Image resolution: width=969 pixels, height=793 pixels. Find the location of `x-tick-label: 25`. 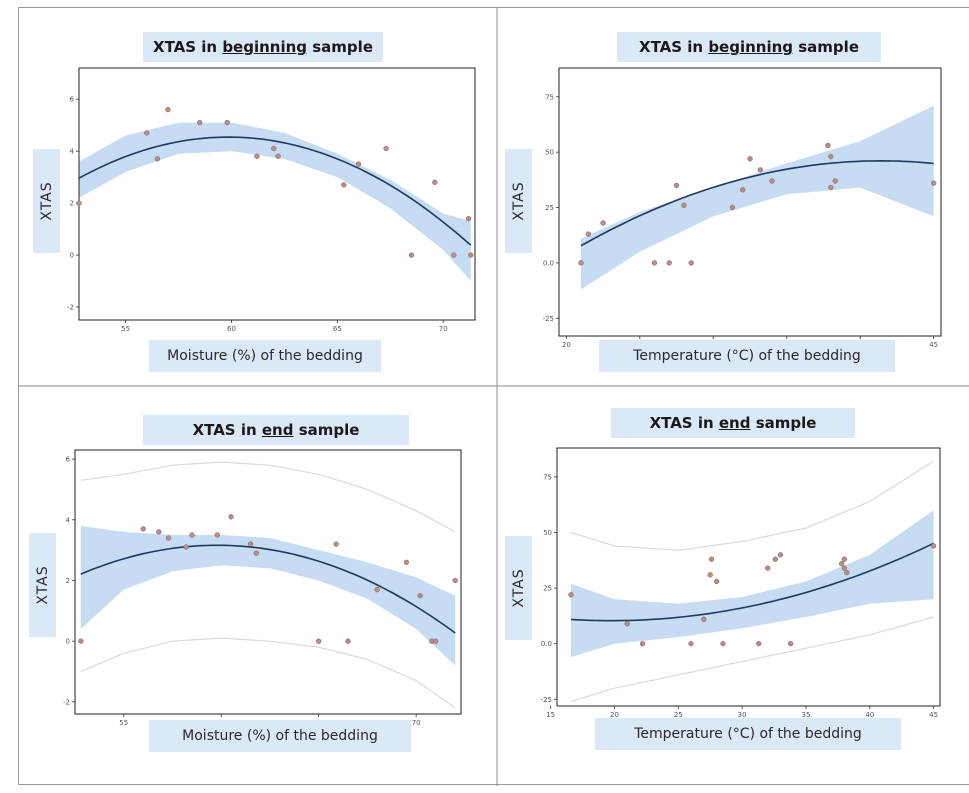

x-tick-label: 25 is located at coordinates (678, 715).